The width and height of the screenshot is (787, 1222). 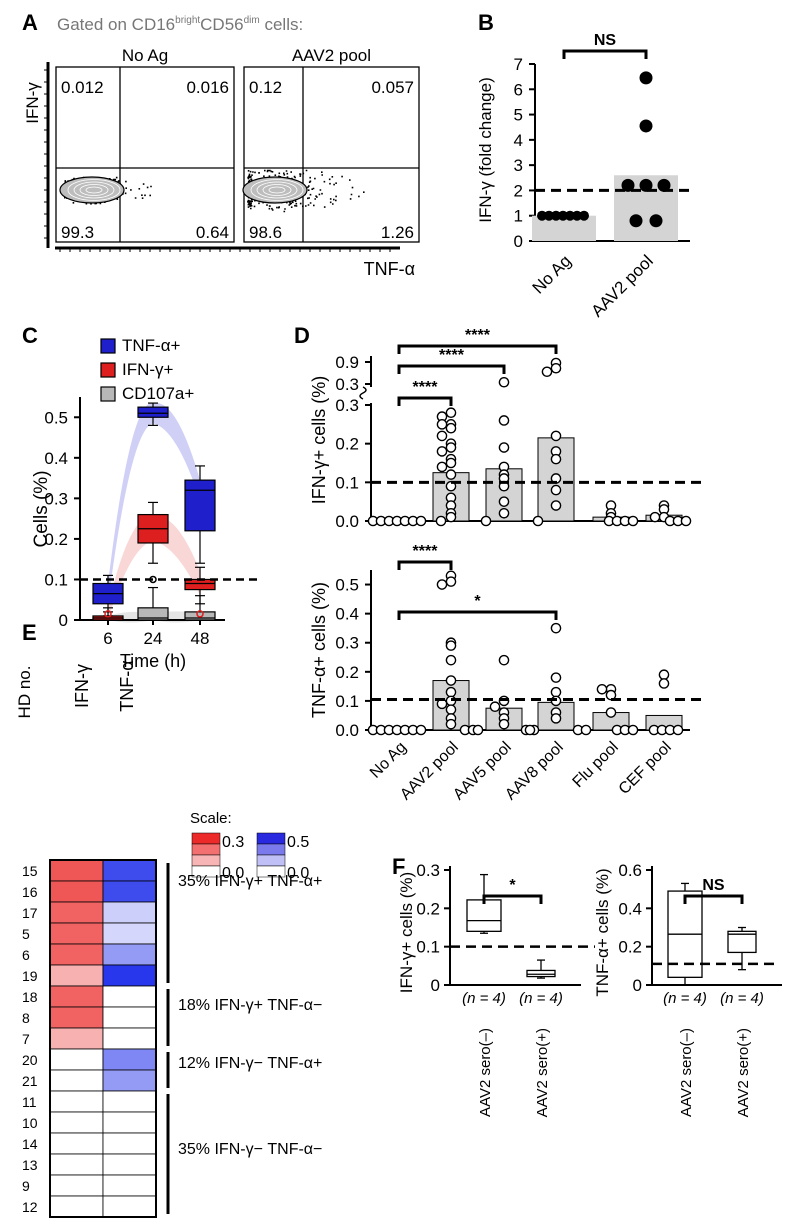 I want to click on panel-f-significance-label: NS, so click(x=713, y=885).